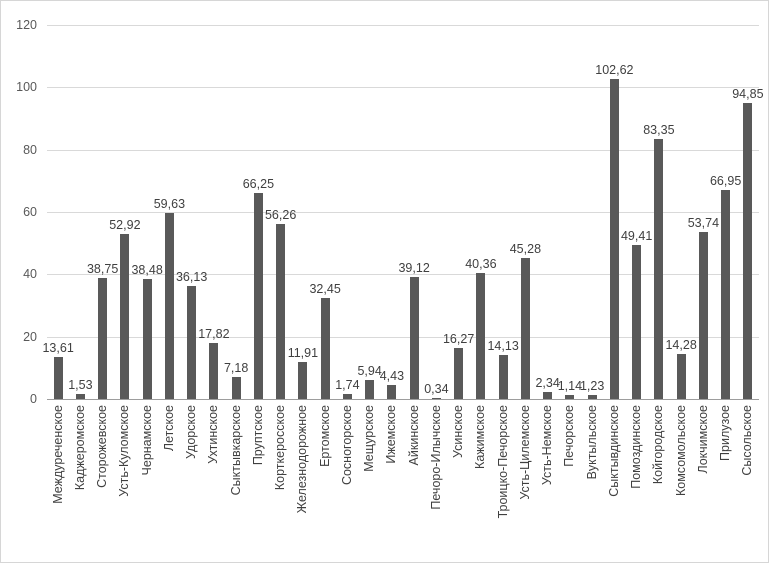 The width and height of the screenshot is (769, 563). Describe the element at coordinates (748, 94) in the screenshot. I see `bar-value-label: 94,85` at that location.